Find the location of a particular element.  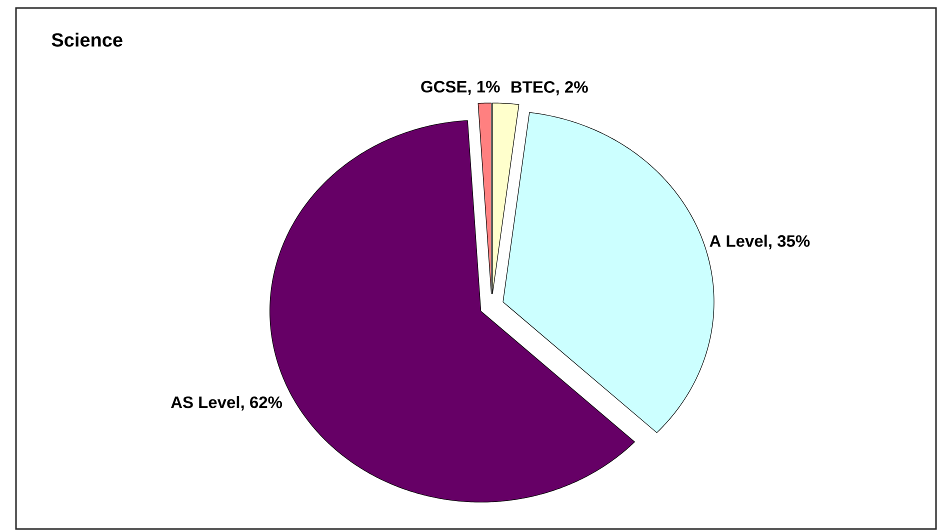

data-label: , 62% is located at coordinates (261, 403).